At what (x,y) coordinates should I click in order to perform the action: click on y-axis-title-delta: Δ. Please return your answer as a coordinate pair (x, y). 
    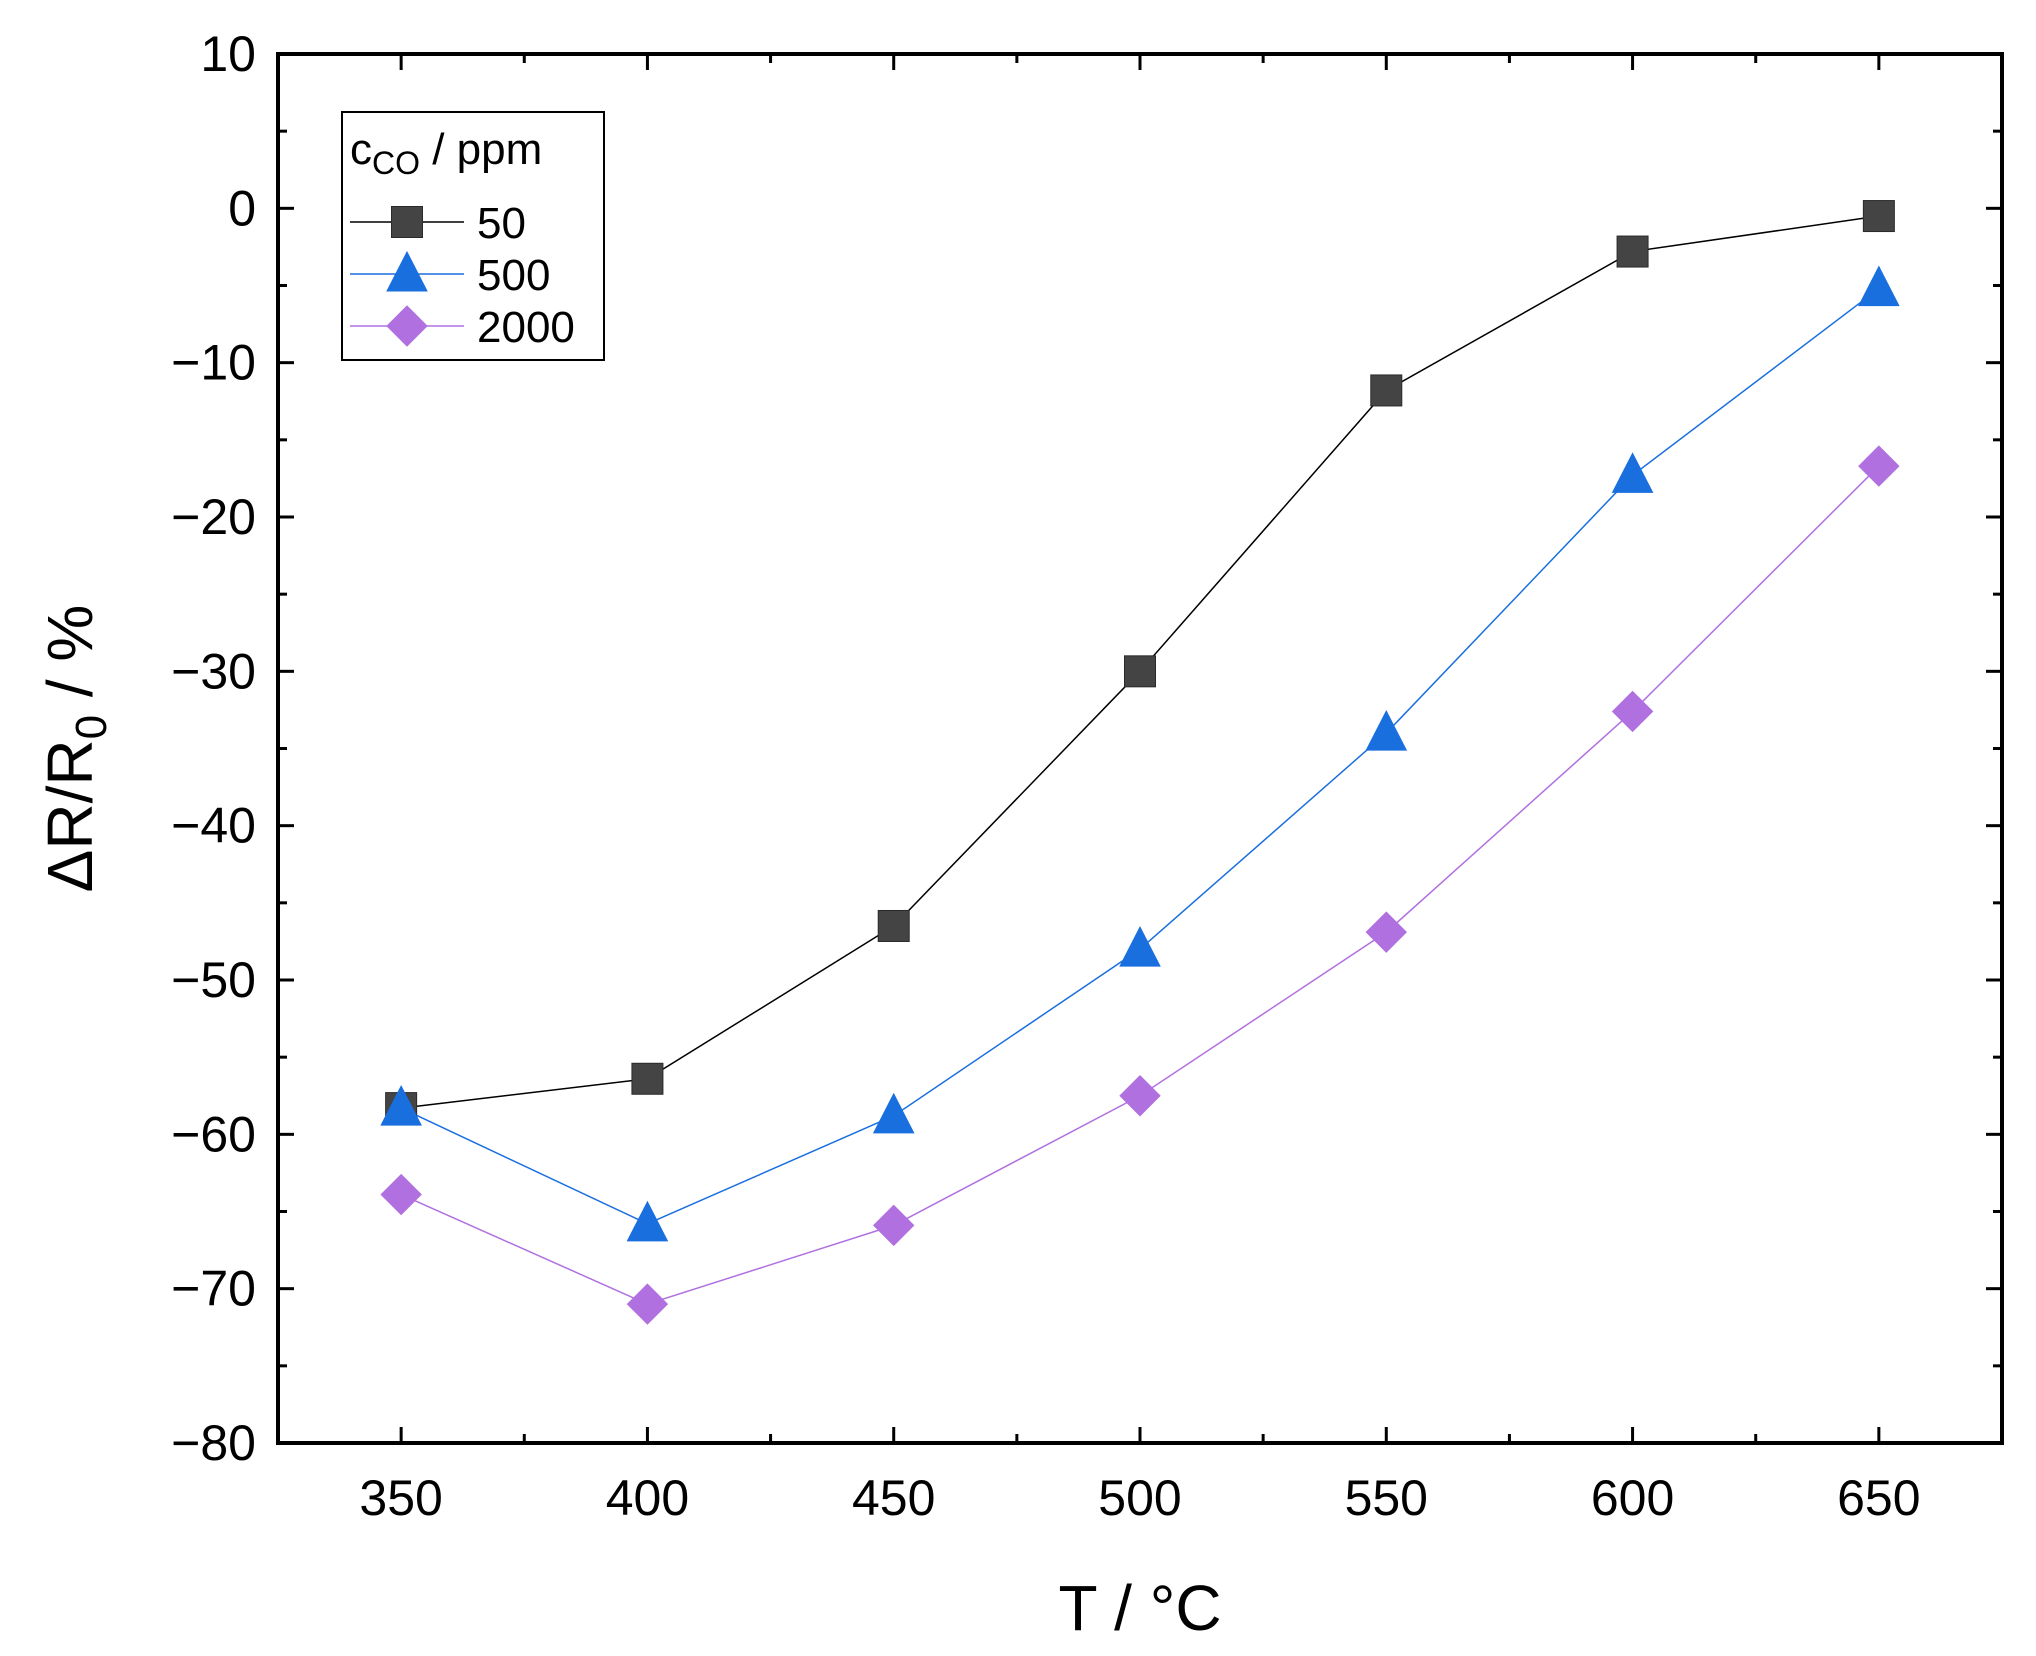
    Looking at the image, I should click on (70, 871).